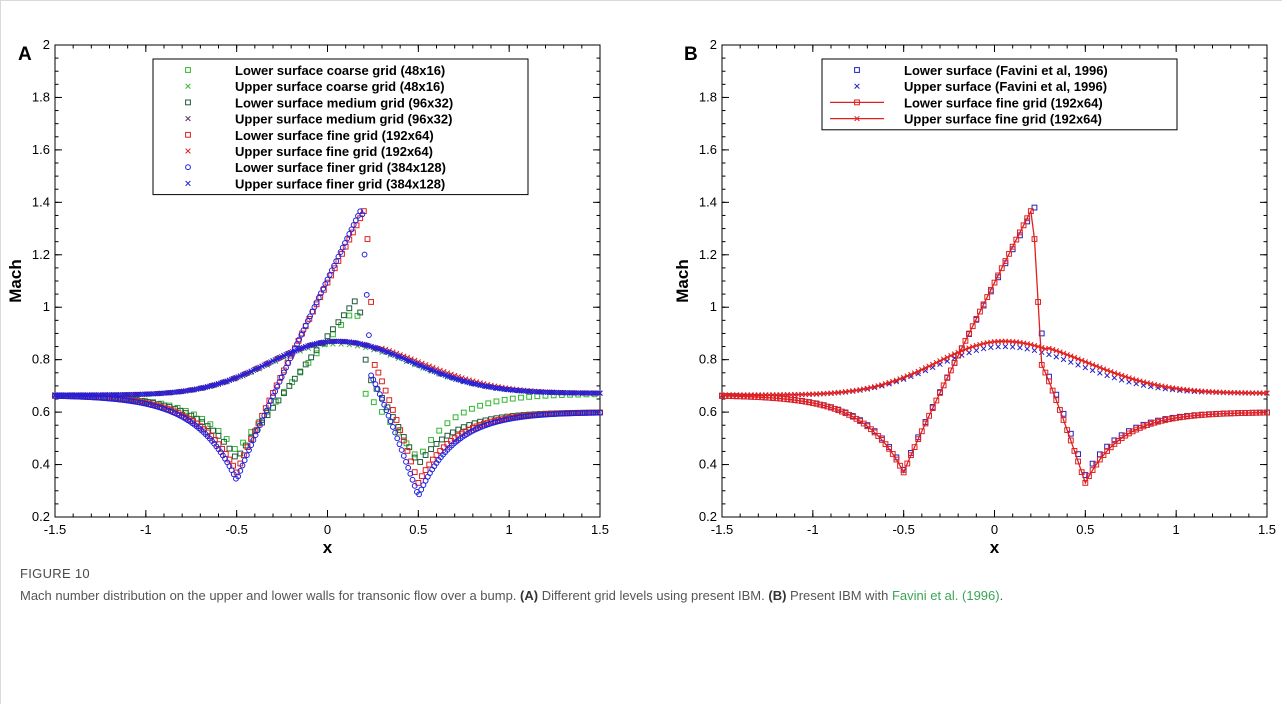  What do you see at coordinates (41, 149) in the screenshot?
I see `y-tick-label: 1.6` at bounding box center [41, 149].